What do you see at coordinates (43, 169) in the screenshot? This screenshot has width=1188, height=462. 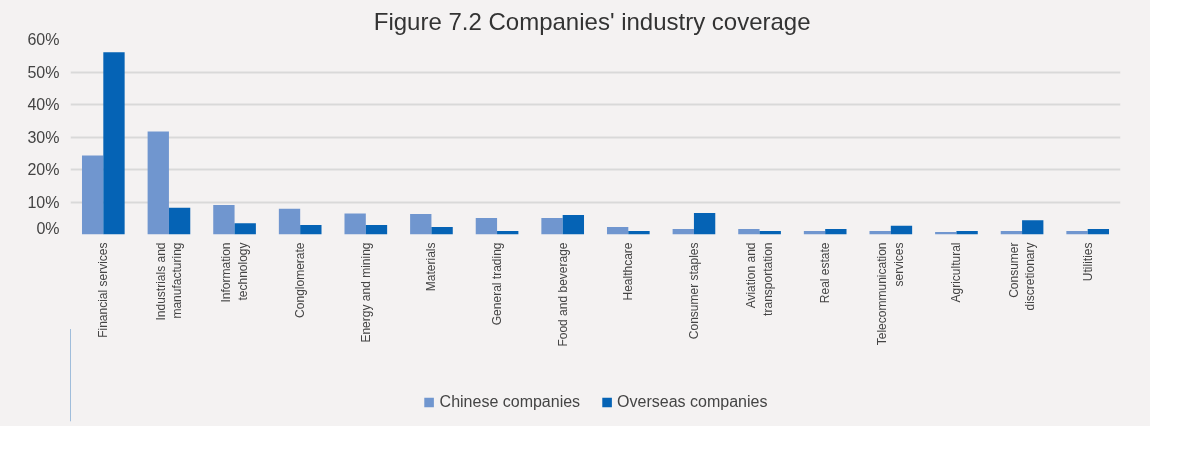 I see `y-tick-label: 20%` at bounding box center [43, 169].